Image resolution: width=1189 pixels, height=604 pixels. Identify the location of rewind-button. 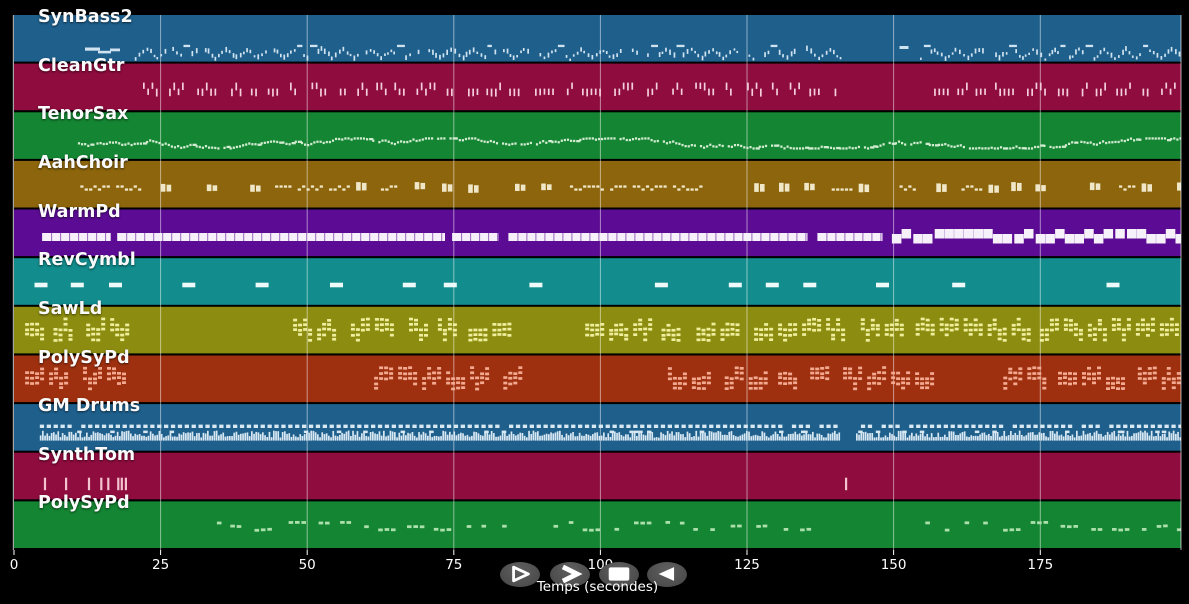
(667, 574).